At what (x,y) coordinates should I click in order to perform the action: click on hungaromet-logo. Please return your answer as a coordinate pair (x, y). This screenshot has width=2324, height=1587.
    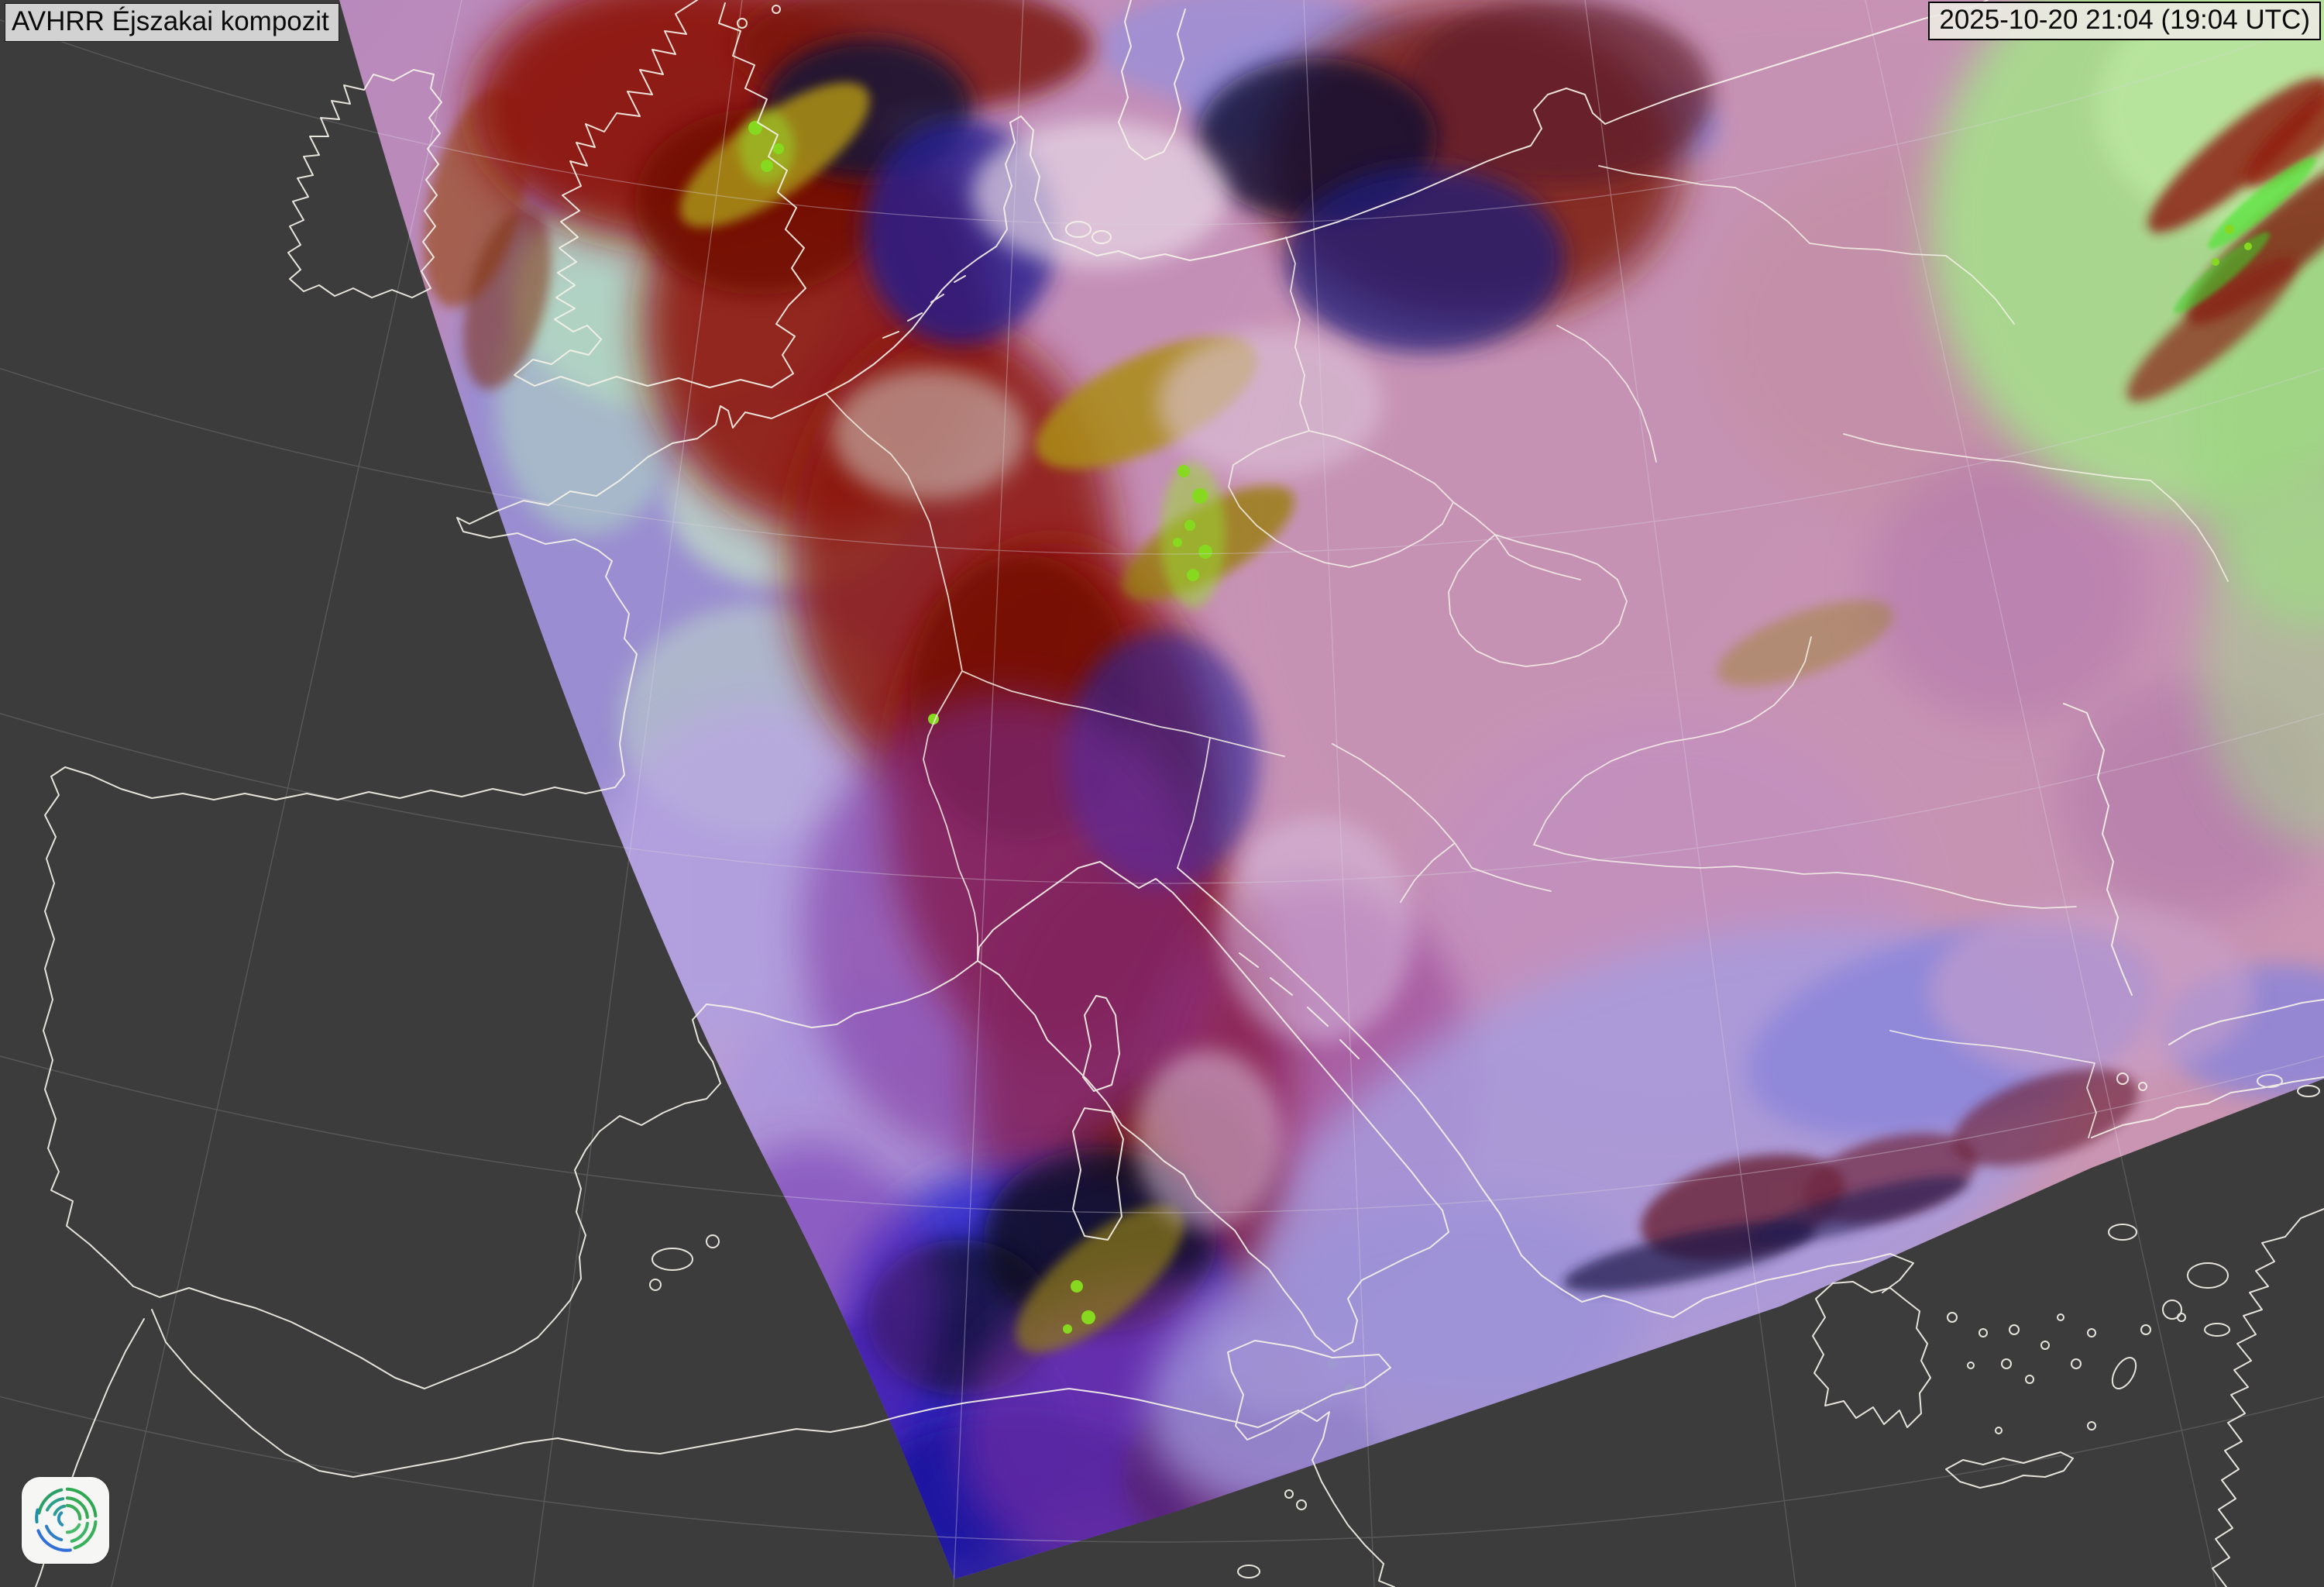
    Looking at the image, I should click on (65, 1520).